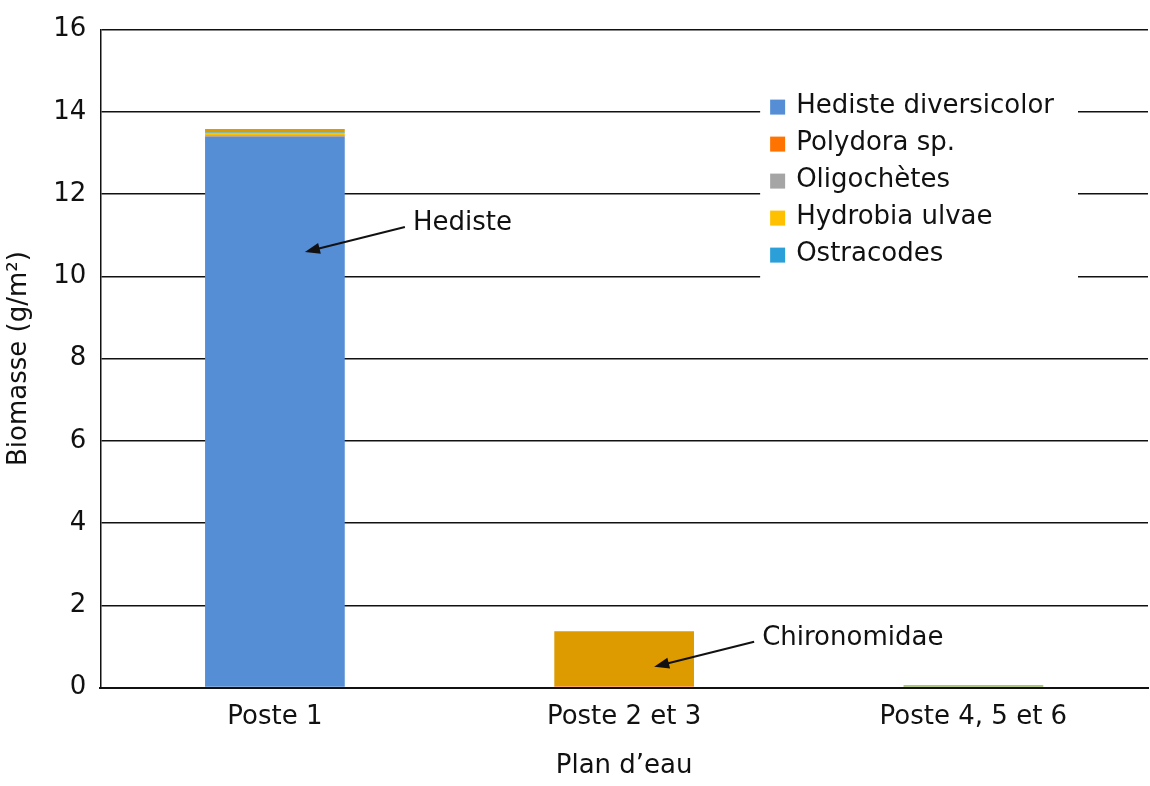 The width and height of the screenshot is (1150, 786). Describe the element at coordinates (624, 714) in the screenshot. I see `x-tick-label: Poste 2 et 3` at that location.